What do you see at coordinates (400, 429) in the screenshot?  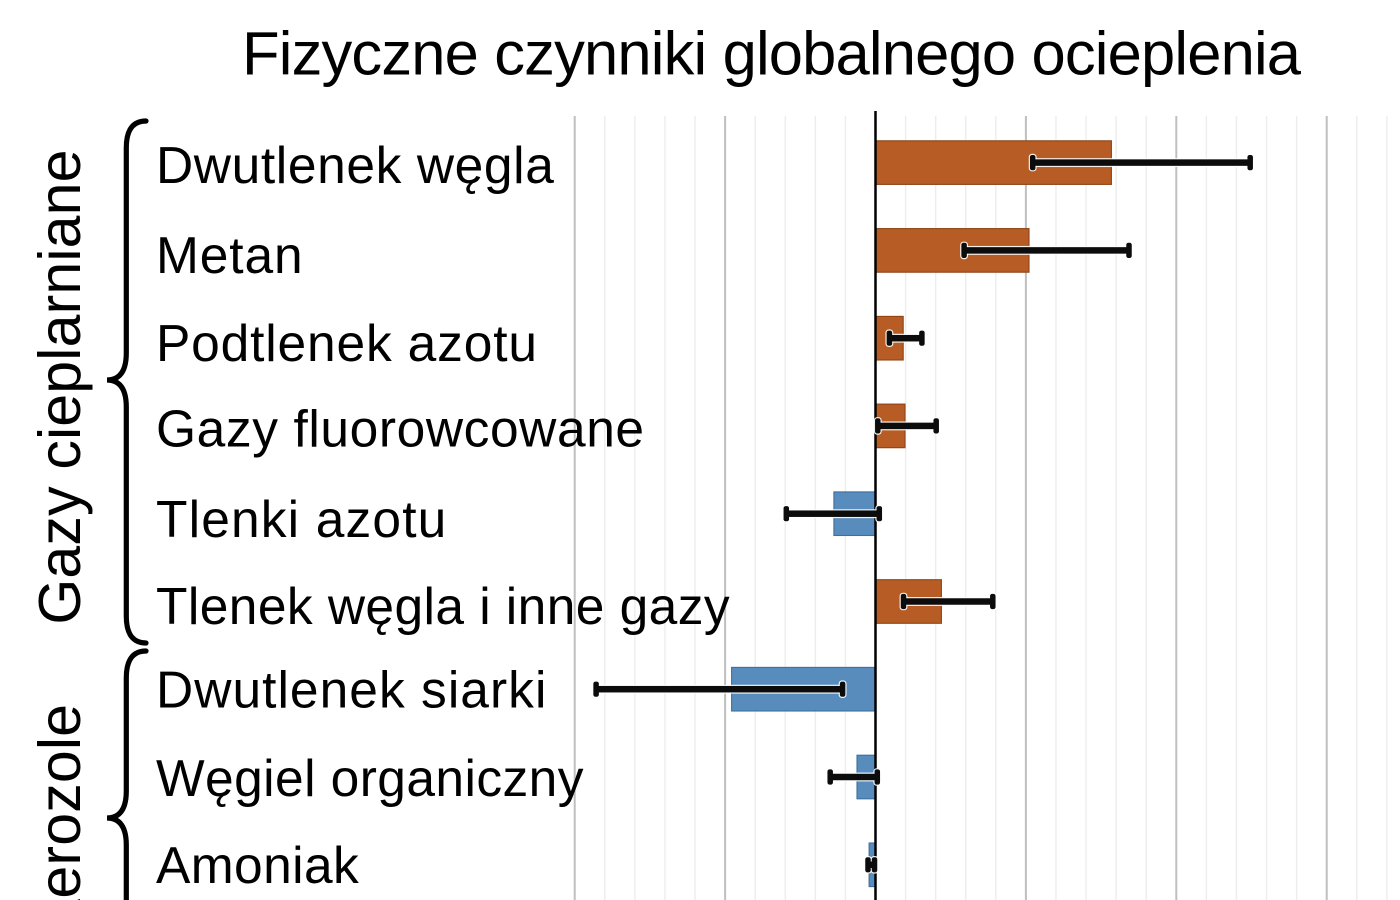 I see `svg-text: Gazy fluorowcowane` at bounding box center [400, 429].